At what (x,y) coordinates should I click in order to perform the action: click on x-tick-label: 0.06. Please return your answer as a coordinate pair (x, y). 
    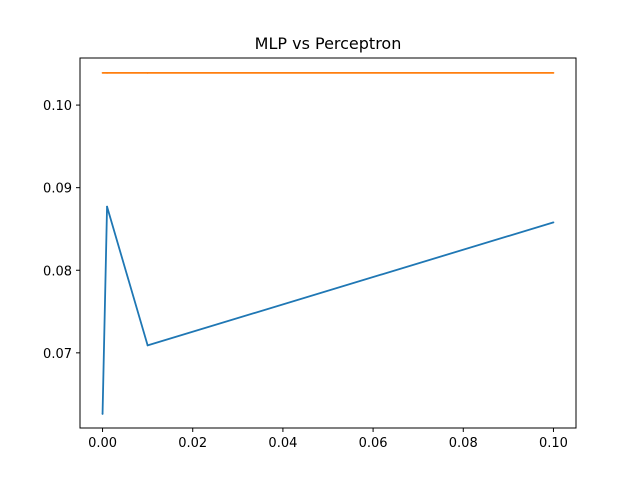
    Looking at the image, I should click on (373, 443).